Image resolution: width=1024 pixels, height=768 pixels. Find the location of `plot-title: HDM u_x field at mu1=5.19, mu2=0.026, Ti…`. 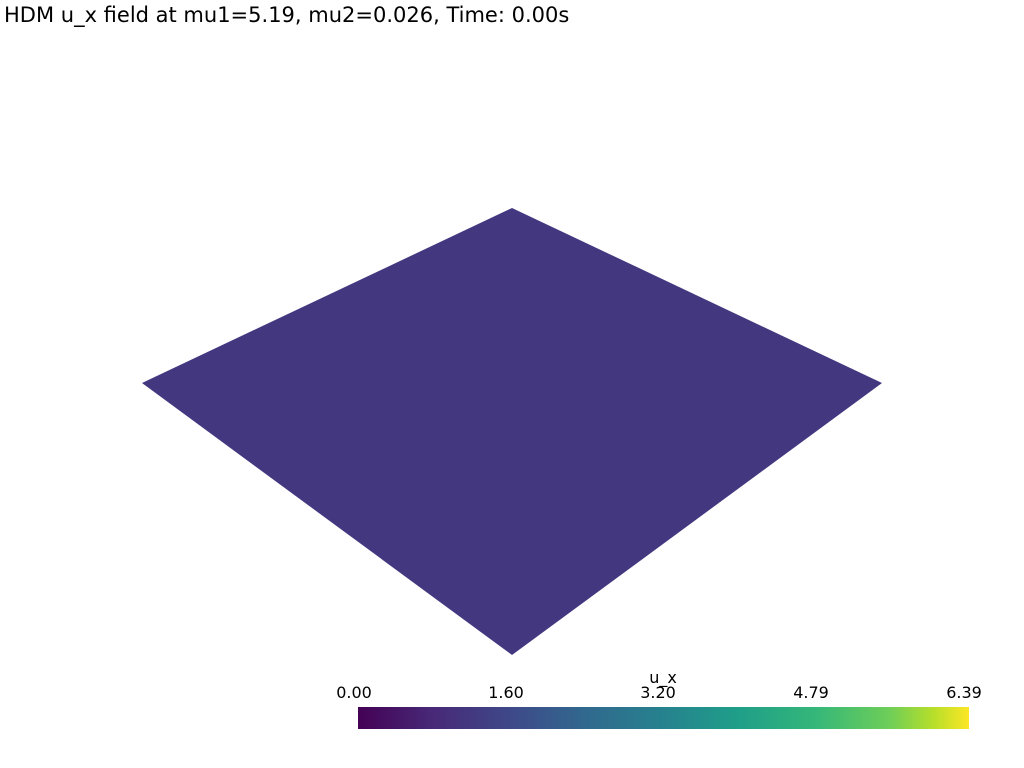

plot-title: HDM u_x field at mu1=5.19, mu2=0.026, Ti… is located at coordinates (287, 15).